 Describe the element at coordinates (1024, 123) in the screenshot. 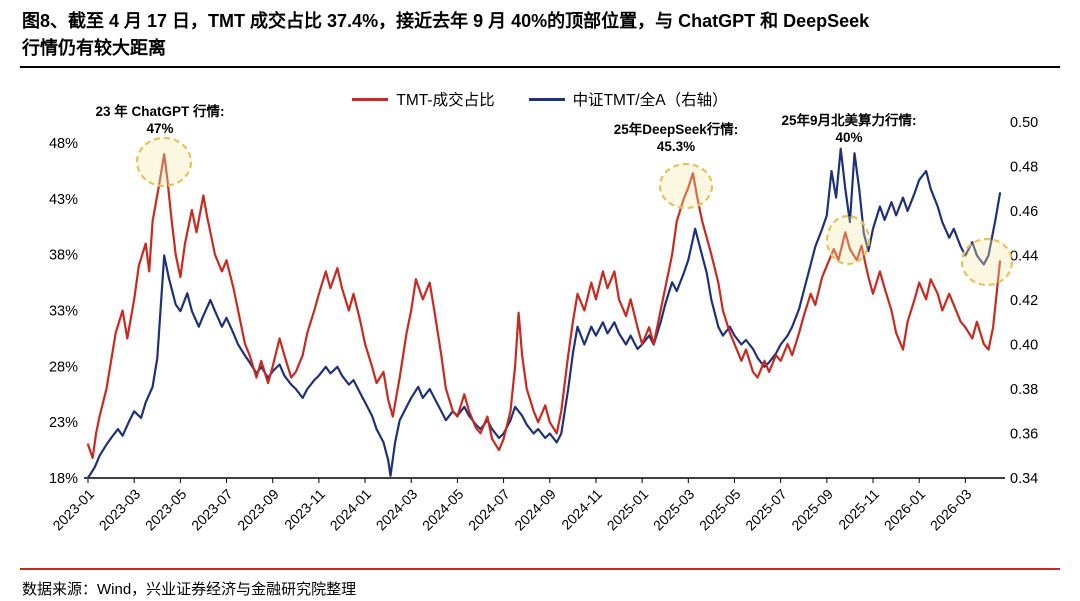

I see `right-axis-label: 0.50` at that location.